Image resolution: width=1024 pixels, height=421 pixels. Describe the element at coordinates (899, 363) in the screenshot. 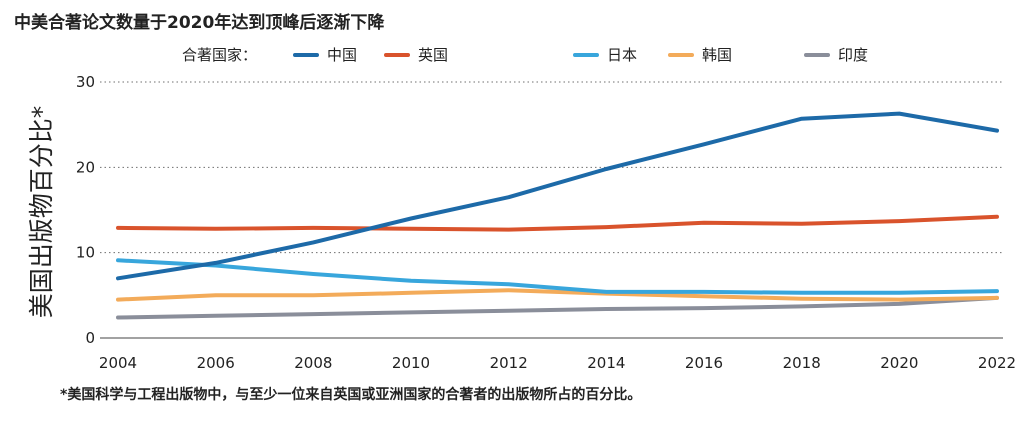

I see `x-tick-label: 2020` at that location.